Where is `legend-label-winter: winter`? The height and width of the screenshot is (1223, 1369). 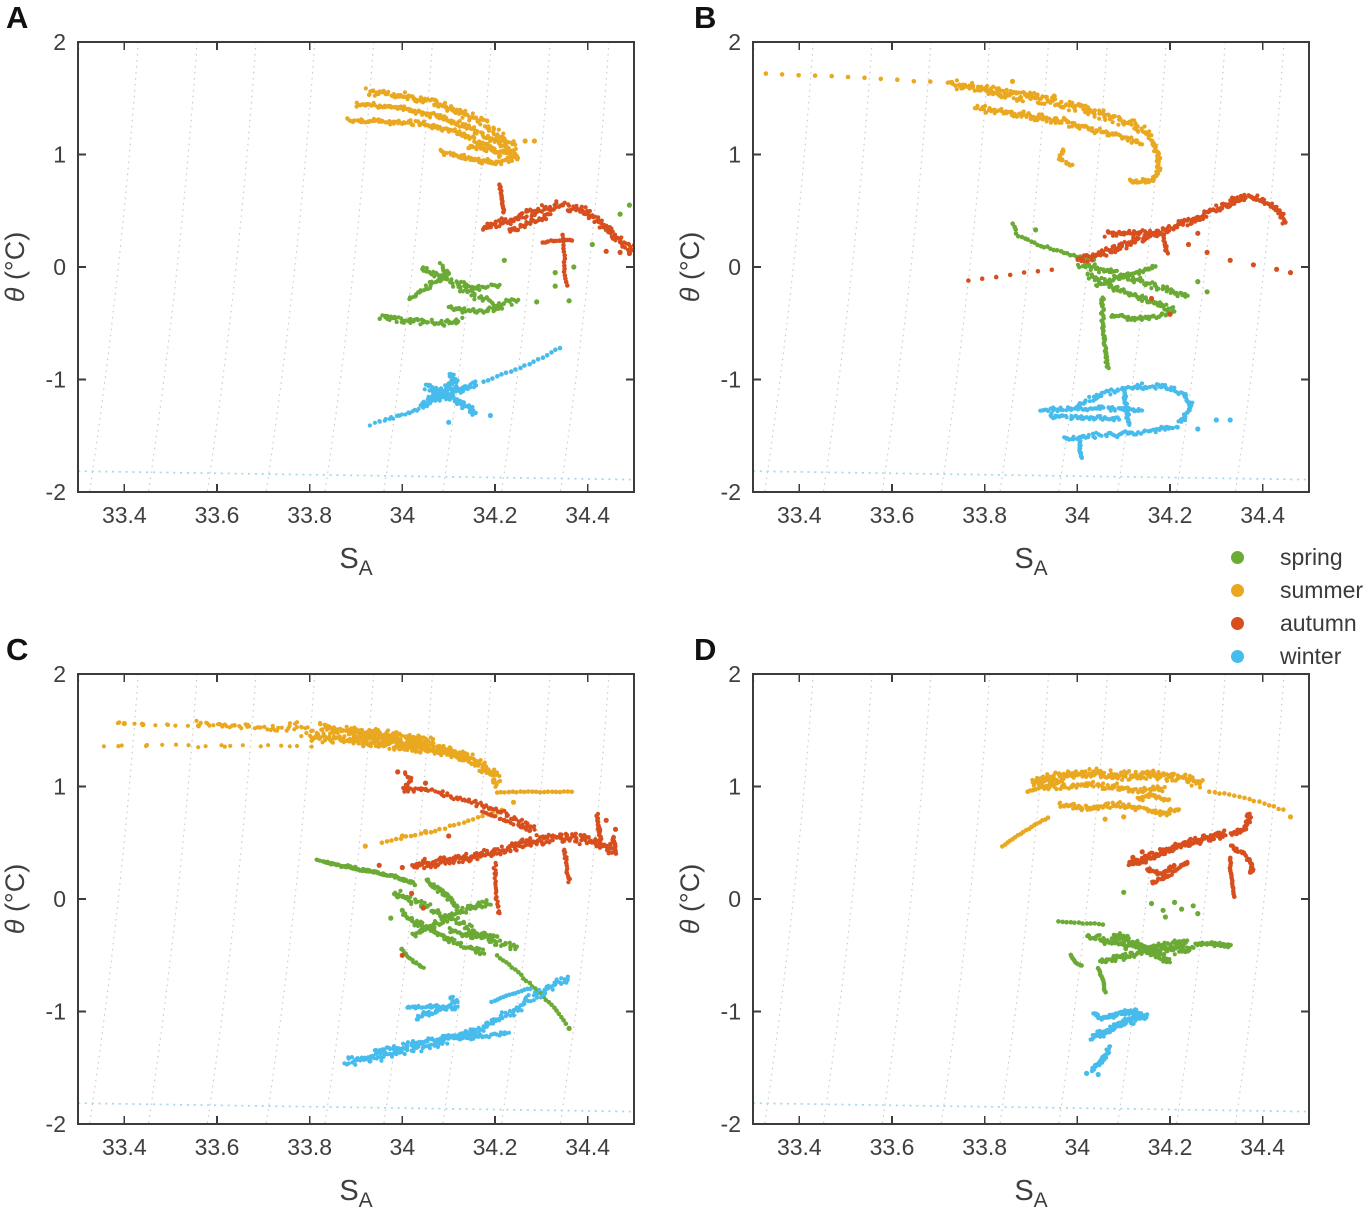 legend-label-winter: winter is located at coordinates (1311, 656).